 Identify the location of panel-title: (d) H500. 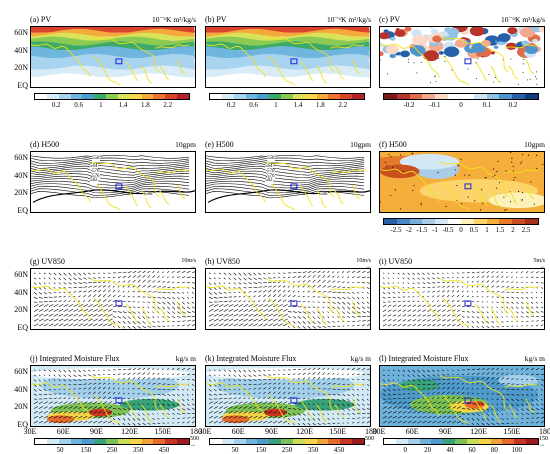
(44, 144).